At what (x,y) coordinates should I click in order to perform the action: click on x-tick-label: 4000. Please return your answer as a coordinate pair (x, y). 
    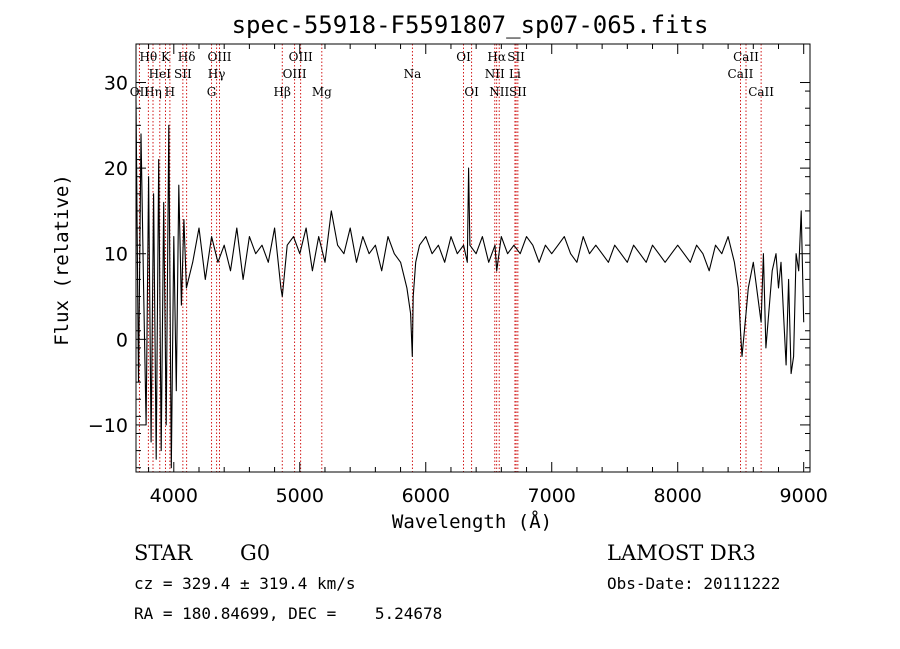
    Looking at the image, I should click on (174, 496).